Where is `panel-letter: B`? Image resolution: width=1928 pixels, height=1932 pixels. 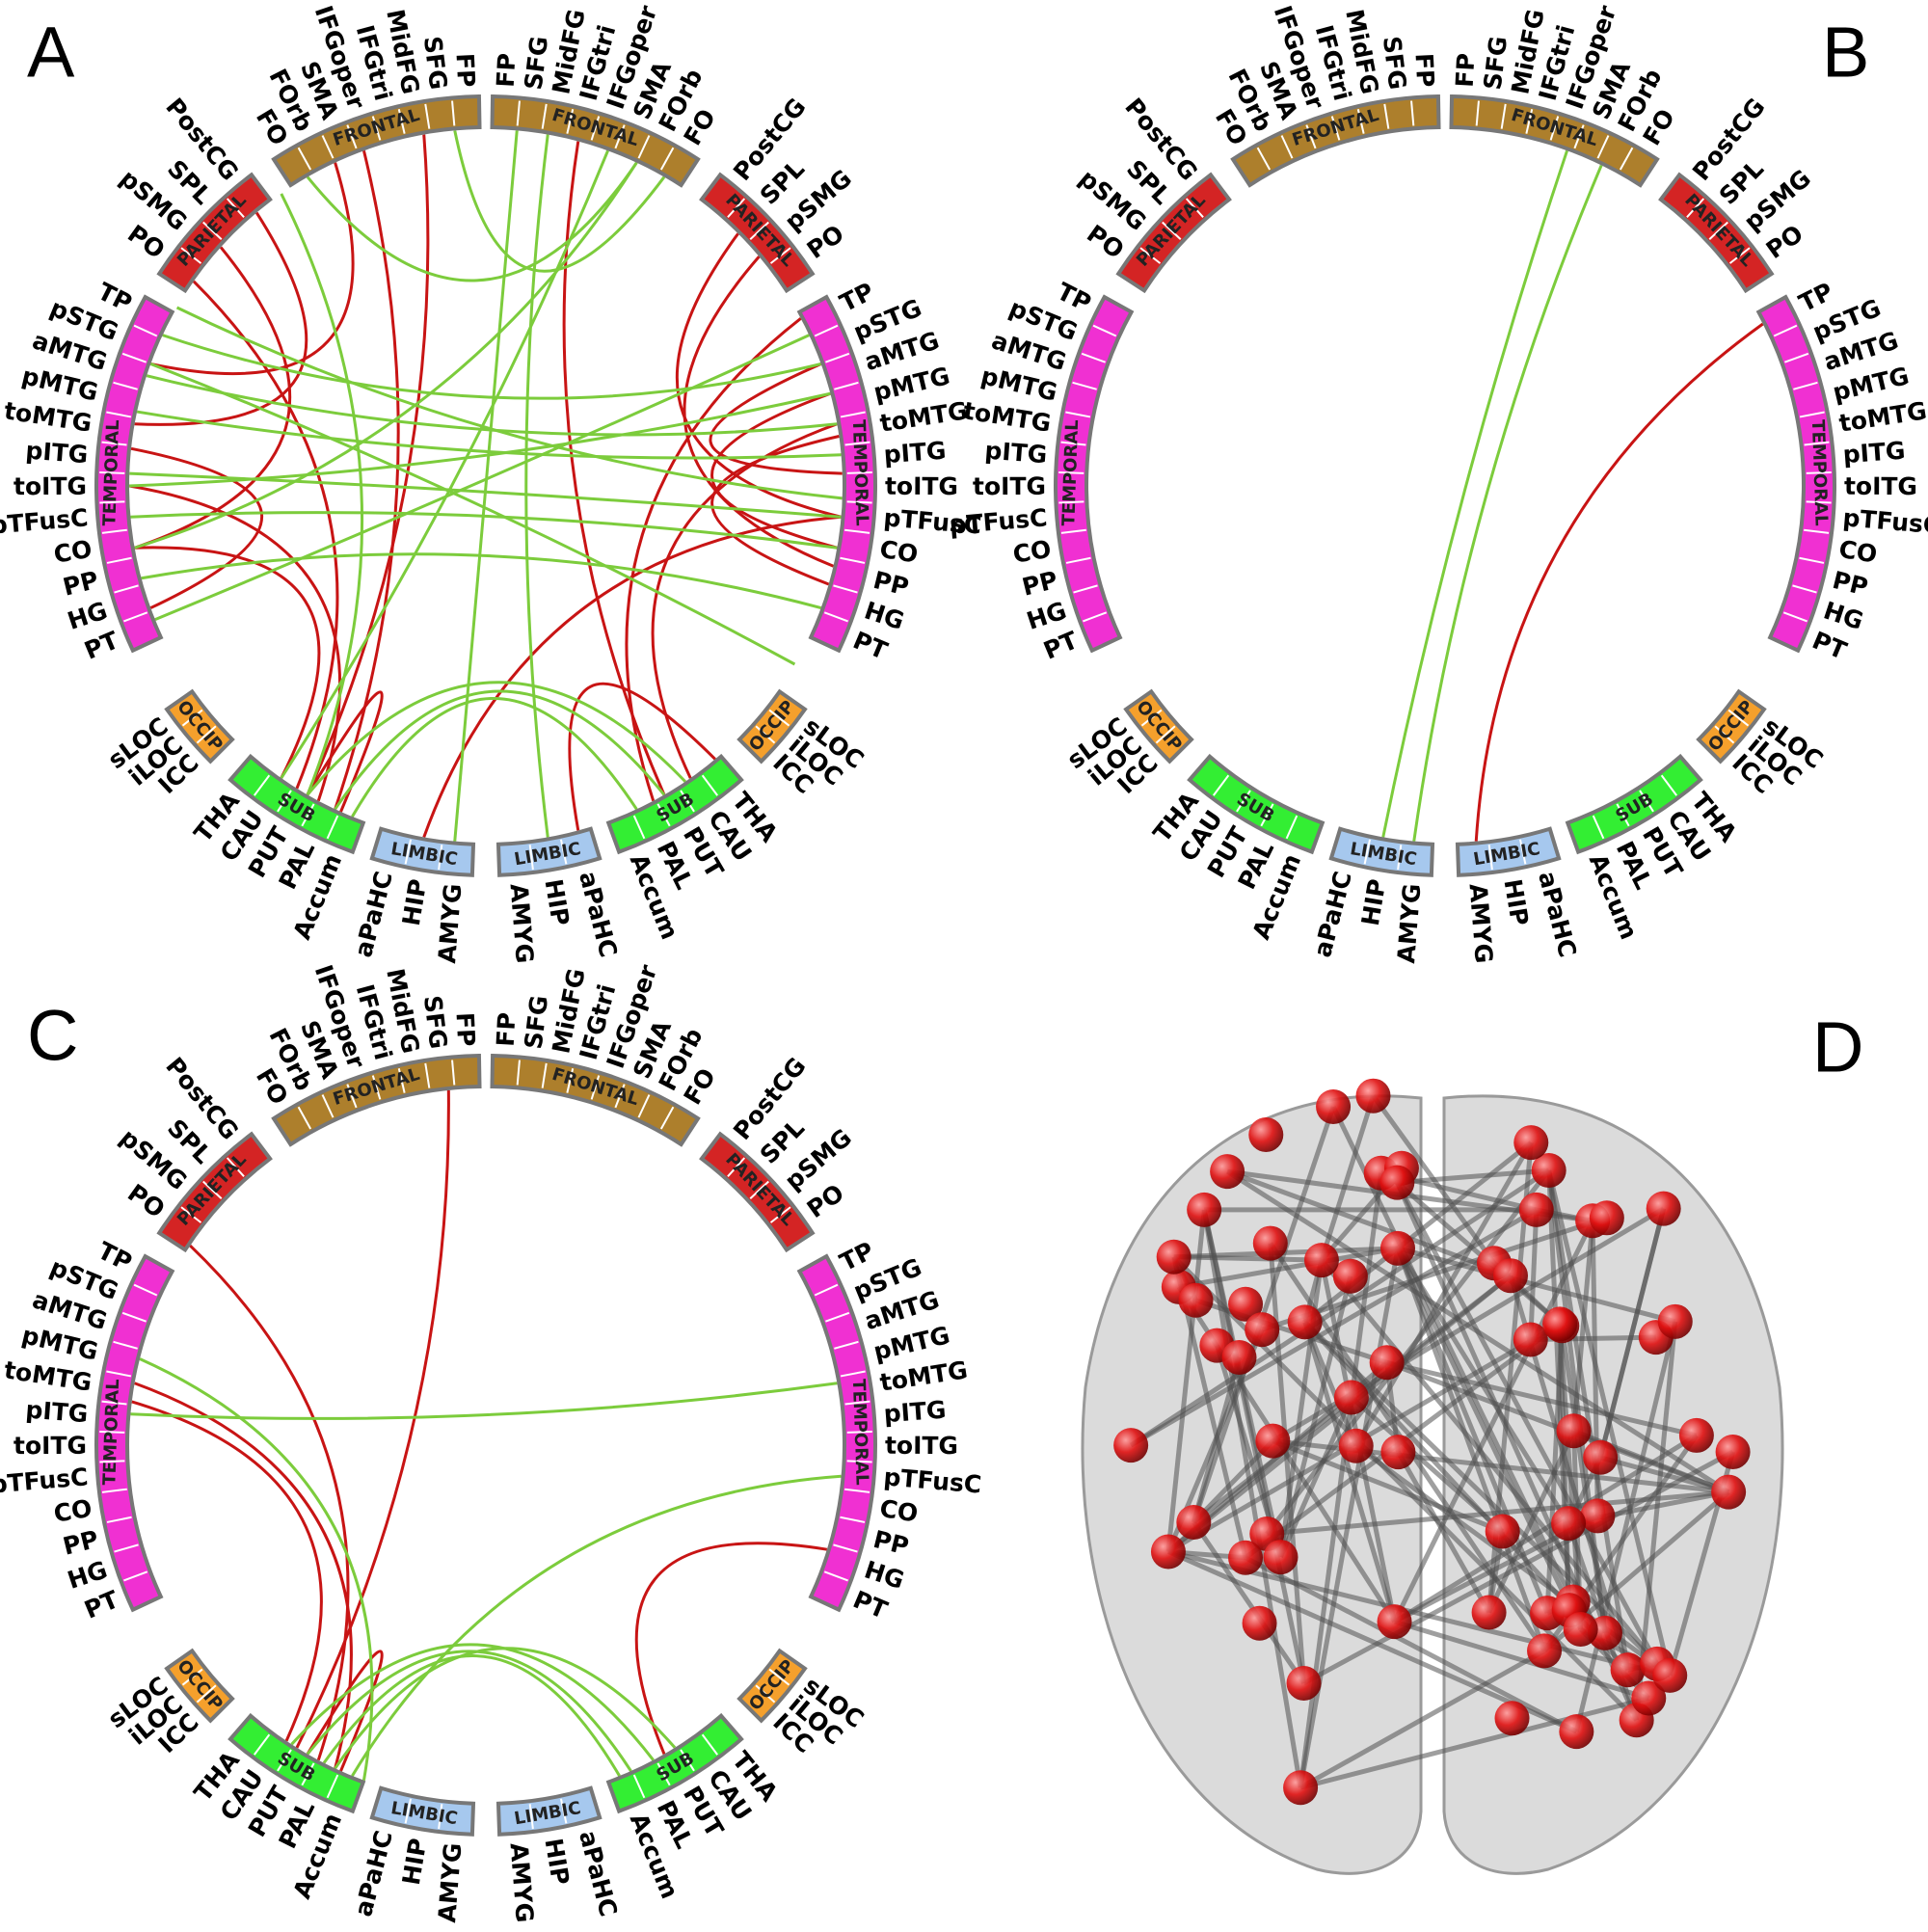
panel-letter: B is located at coordinates (1846, 53).